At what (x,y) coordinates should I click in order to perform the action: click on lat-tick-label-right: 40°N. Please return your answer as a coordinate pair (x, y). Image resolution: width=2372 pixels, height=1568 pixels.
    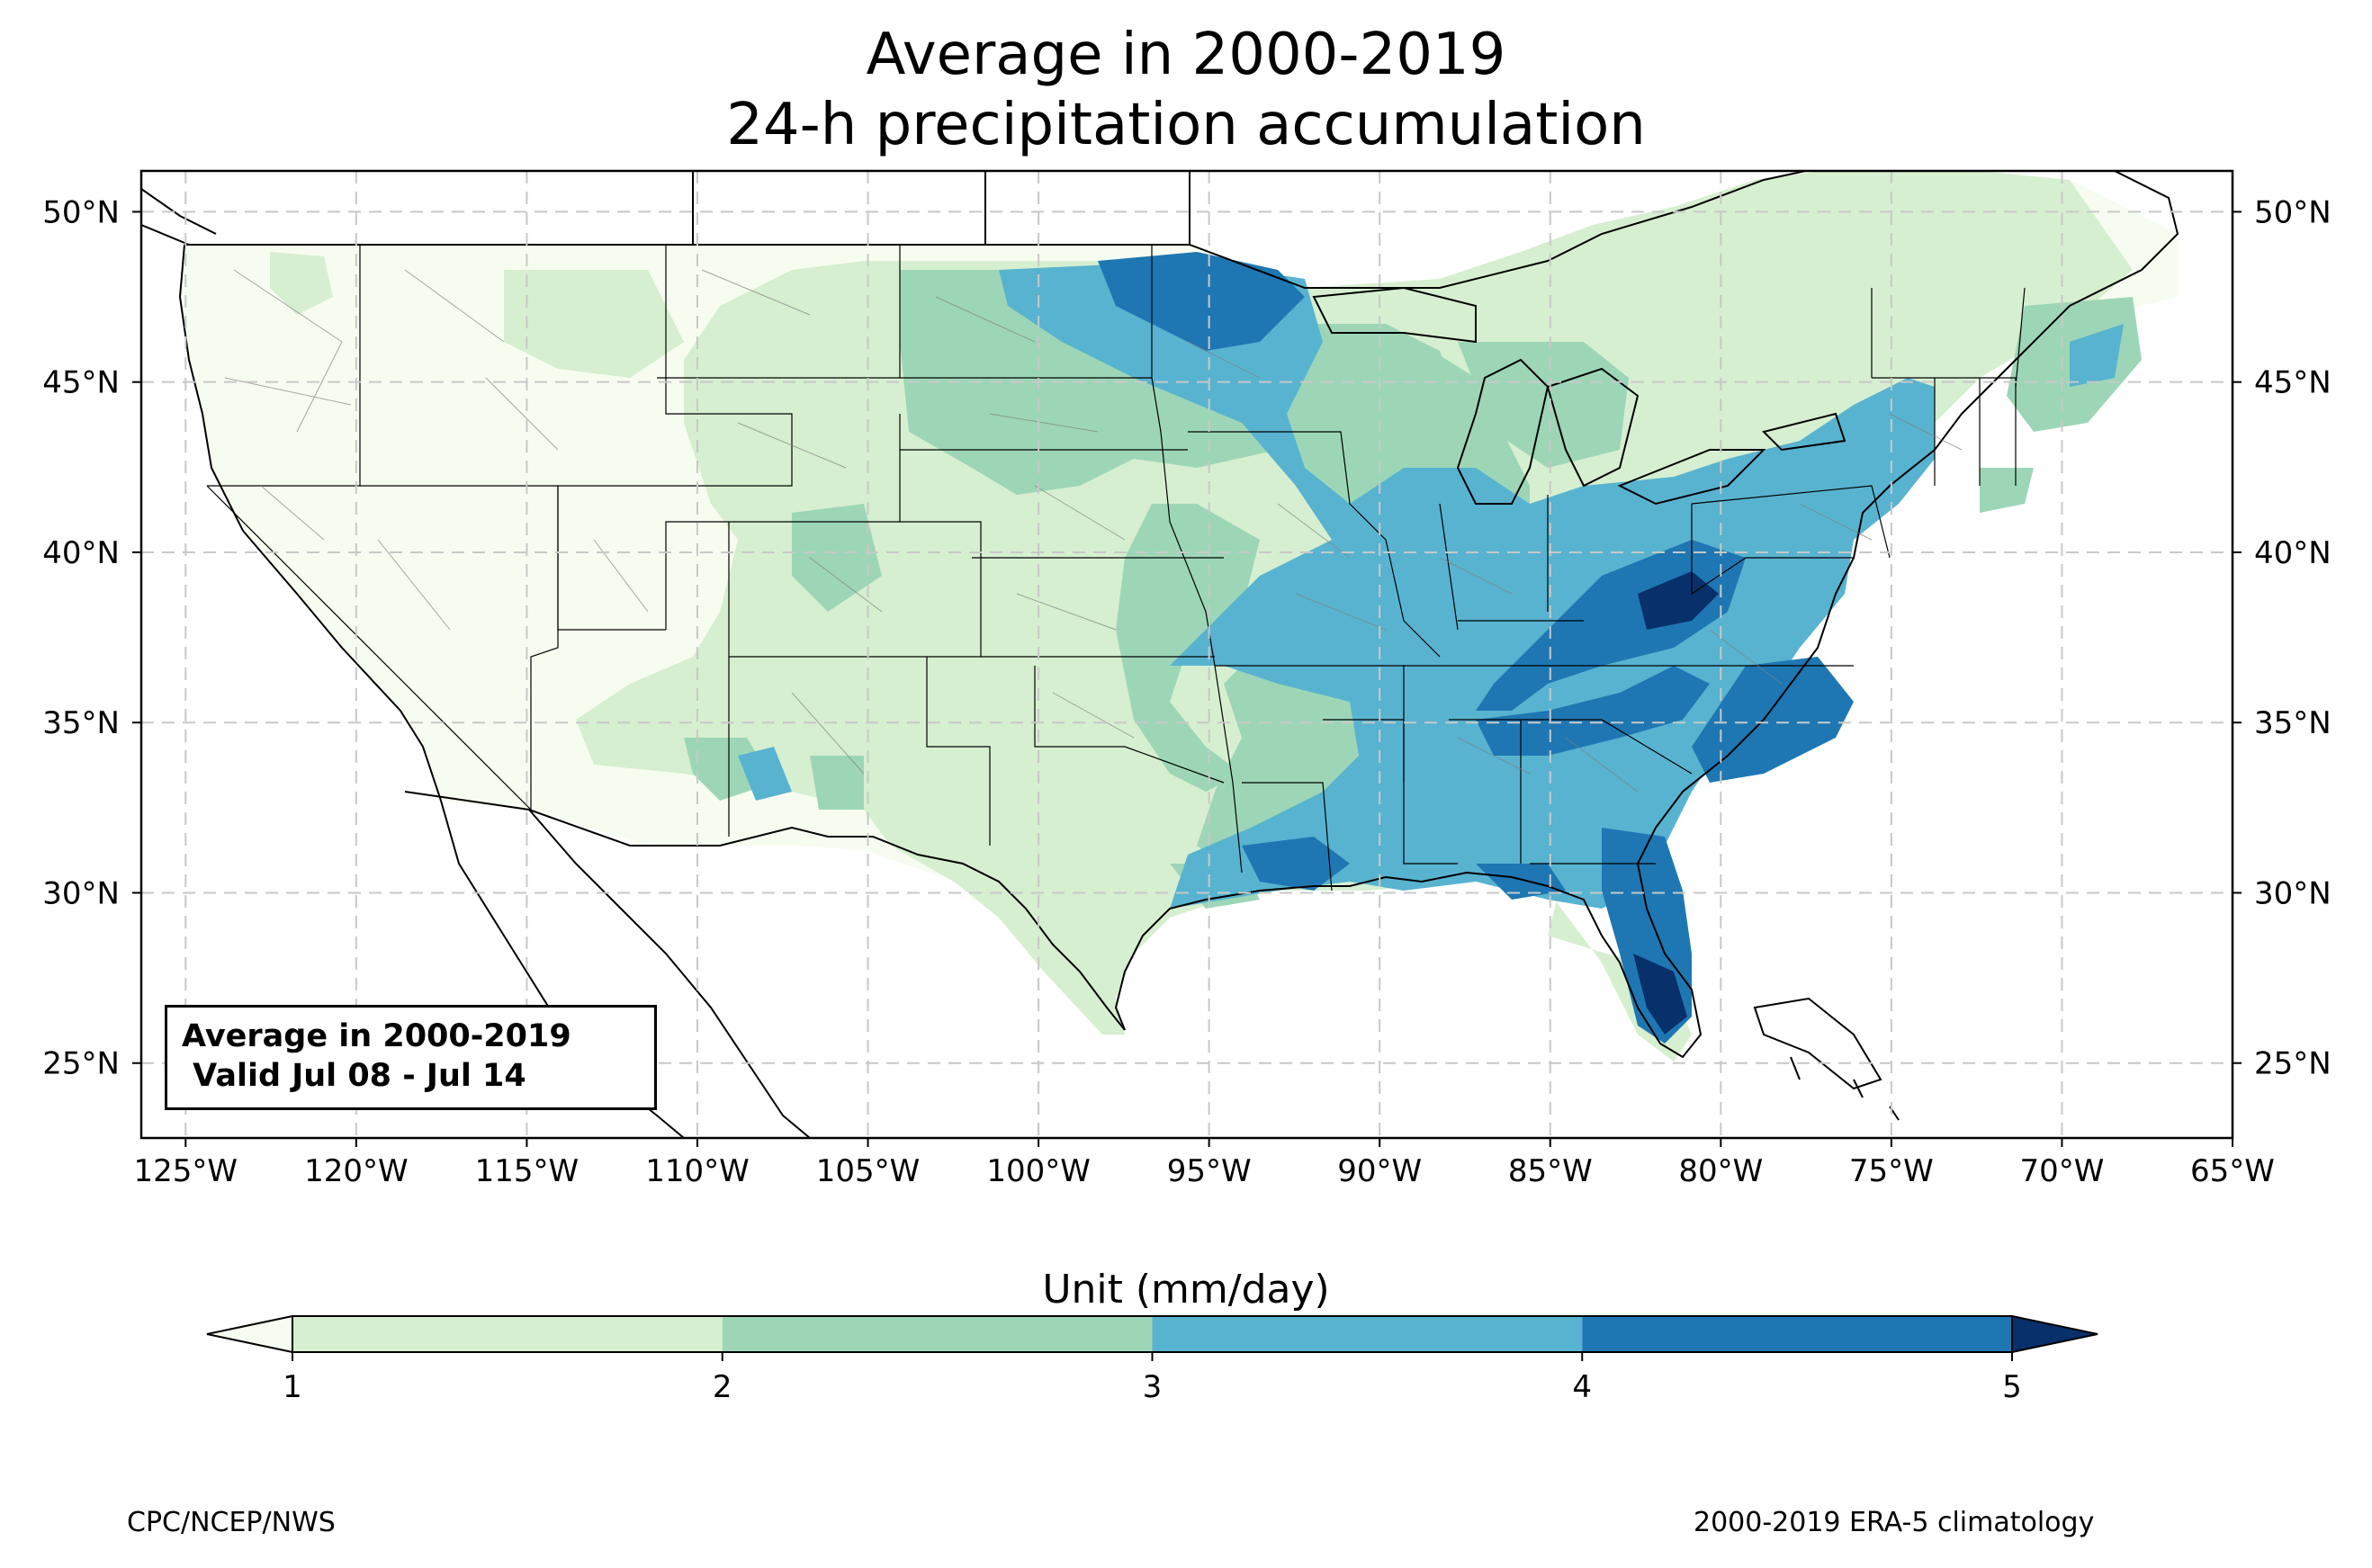
    Looking at the image, I should click on (2293, 553).